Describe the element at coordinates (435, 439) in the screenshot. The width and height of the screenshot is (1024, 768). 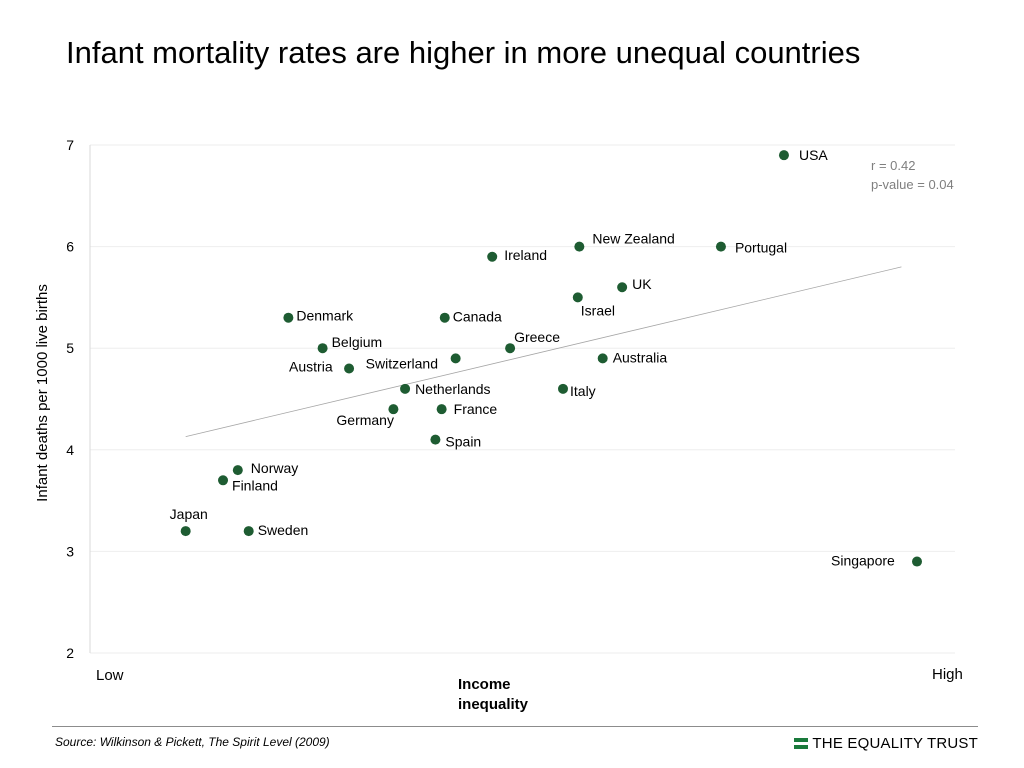
I see `data-point-spain` at that location.